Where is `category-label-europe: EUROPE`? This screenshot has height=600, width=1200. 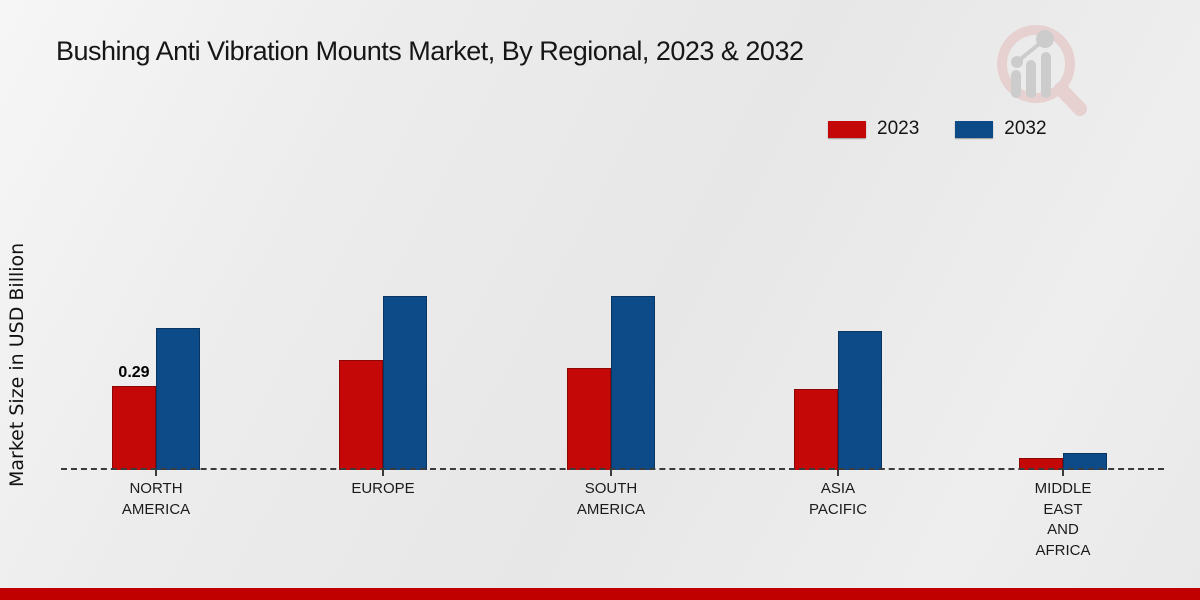
category-label-europe: EUROPE is located at coordinates (383, 488).